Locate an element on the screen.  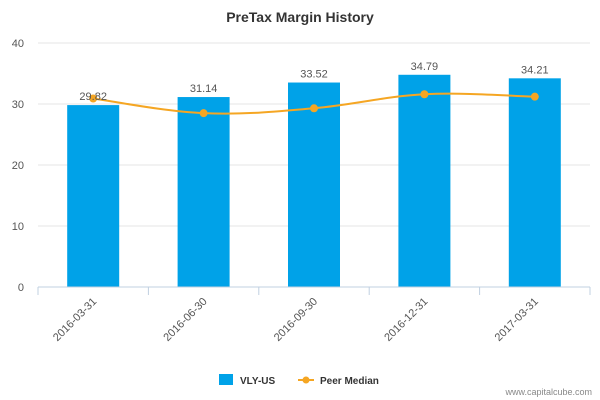
bar-value-label: 33.52 is located at coordinates (314, 75).